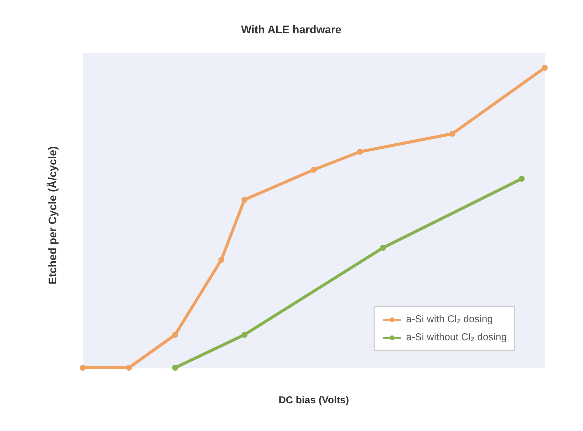  Describe the element at coordinates (457, 338) in the screenshot. I see `legend-label: a-Si without Cl₂ dosing` at that location.